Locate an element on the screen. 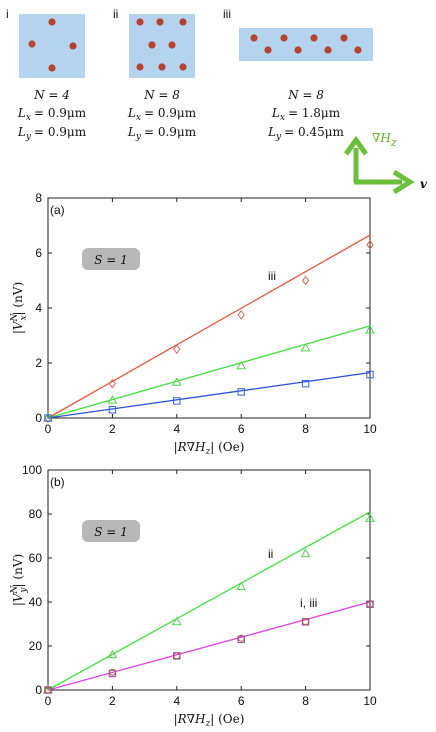 This screenshot has height=732, width=436. y-tick-label: 100 is located at coordinates (32, 470).